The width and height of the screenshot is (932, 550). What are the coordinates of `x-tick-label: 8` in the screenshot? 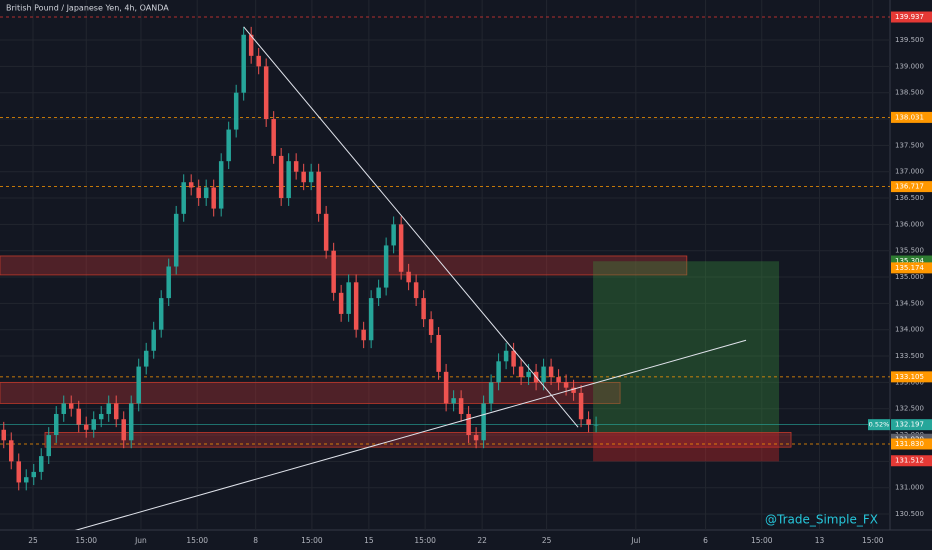 It's located at (255, 540).